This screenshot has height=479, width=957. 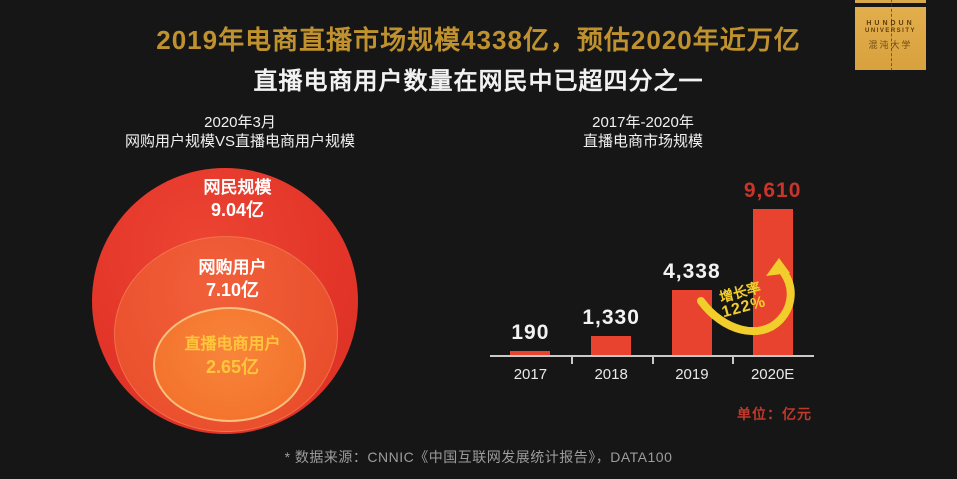 I want to click on bar-chart-header: 2017年-2020年 直播电商市场规模, so click(x=643, y=132).